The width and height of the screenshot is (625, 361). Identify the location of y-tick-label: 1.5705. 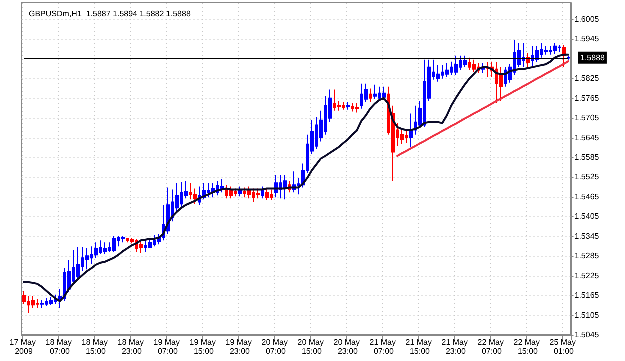
(587, 118).